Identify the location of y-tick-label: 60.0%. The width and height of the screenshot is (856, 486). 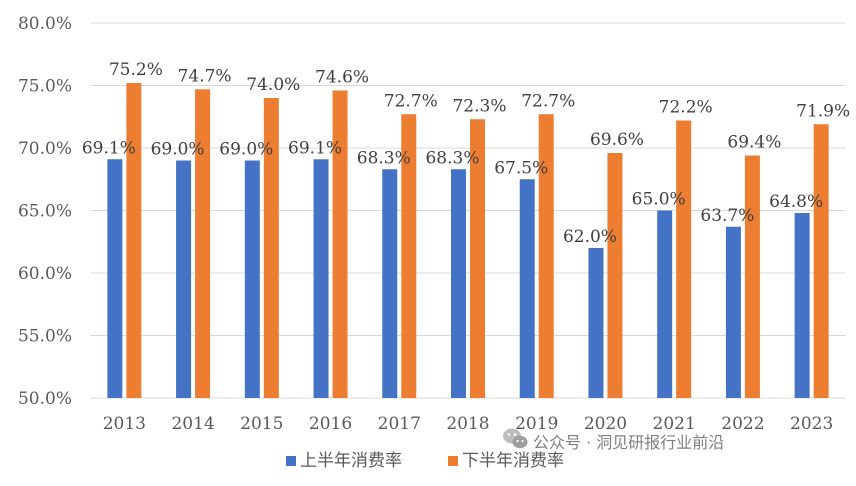
(45, 274).